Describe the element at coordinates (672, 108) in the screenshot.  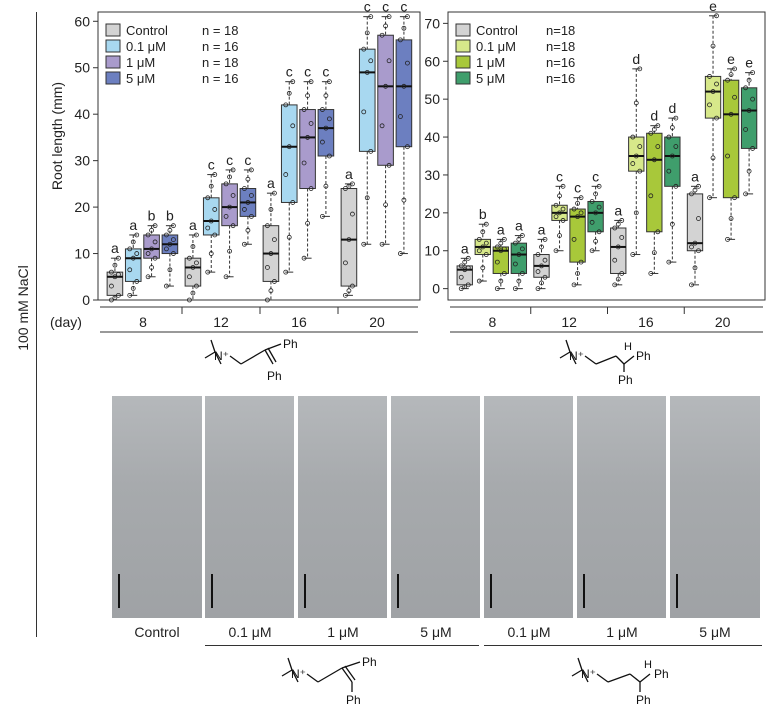
I see `significance-letter: d` at that location.